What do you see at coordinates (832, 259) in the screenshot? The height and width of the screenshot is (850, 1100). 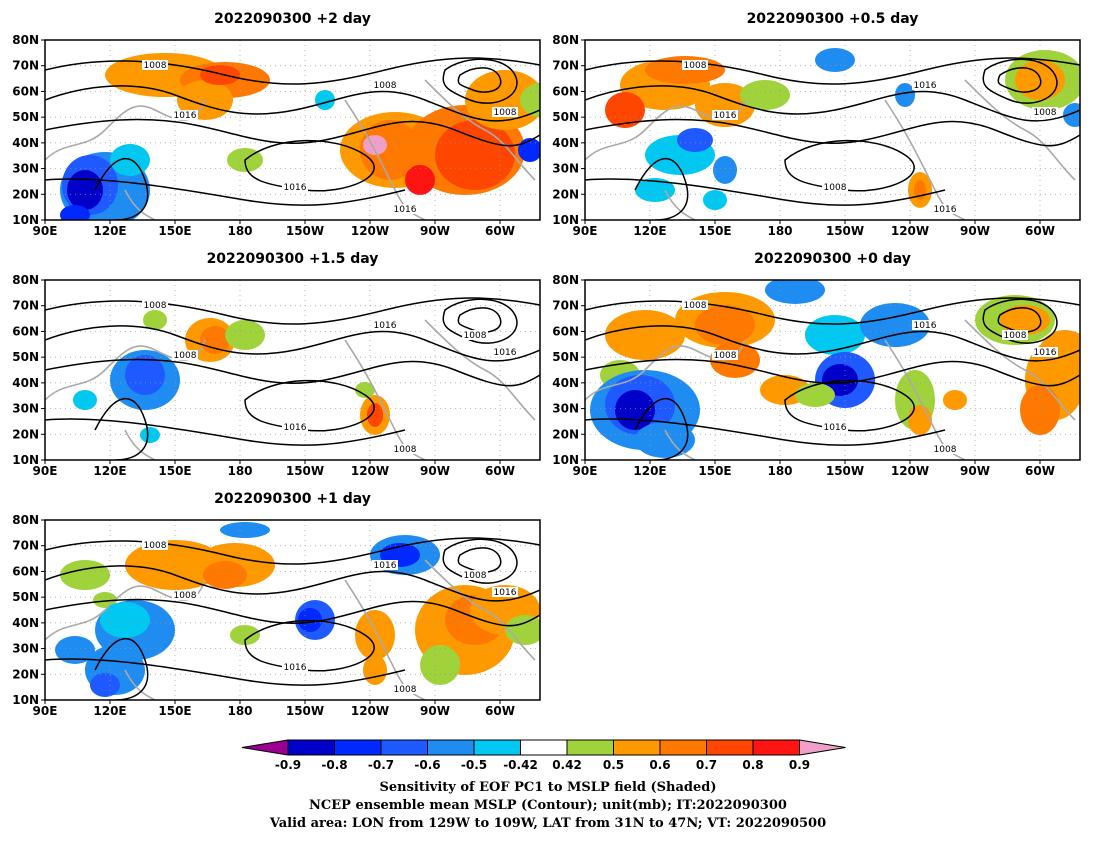 I see `panel-title: 2022090300 +0 day` at bounding box center [832, 259].